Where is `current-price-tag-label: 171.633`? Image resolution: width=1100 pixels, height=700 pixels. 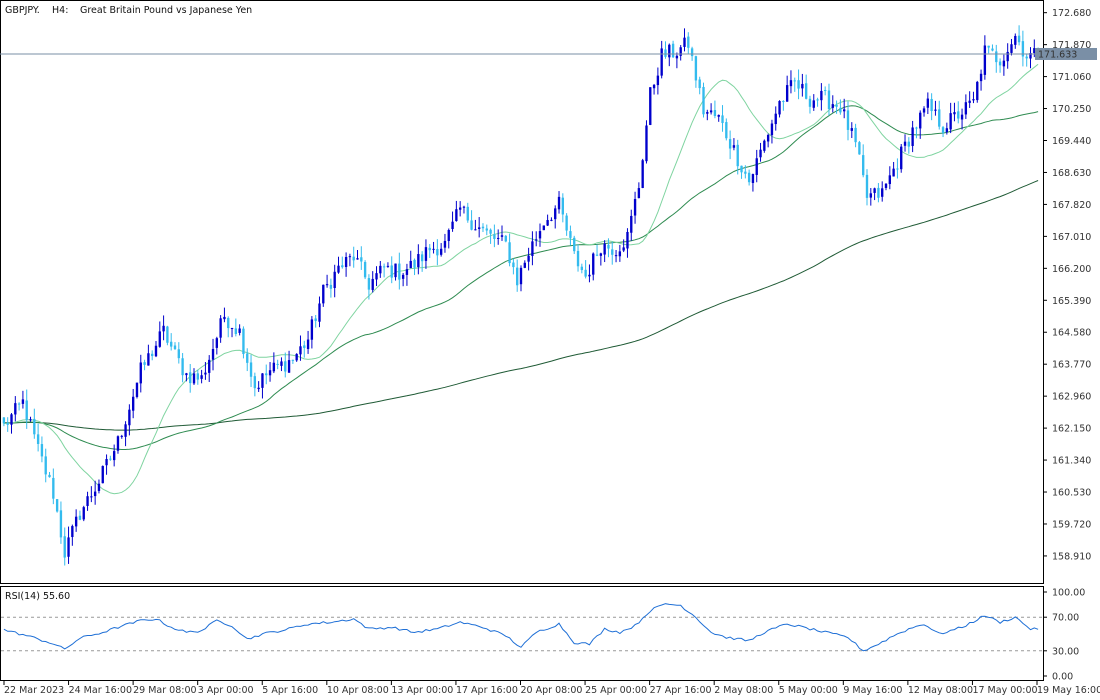 current-price-tag-label: 171.633 is located at coordinates (1057, 54).